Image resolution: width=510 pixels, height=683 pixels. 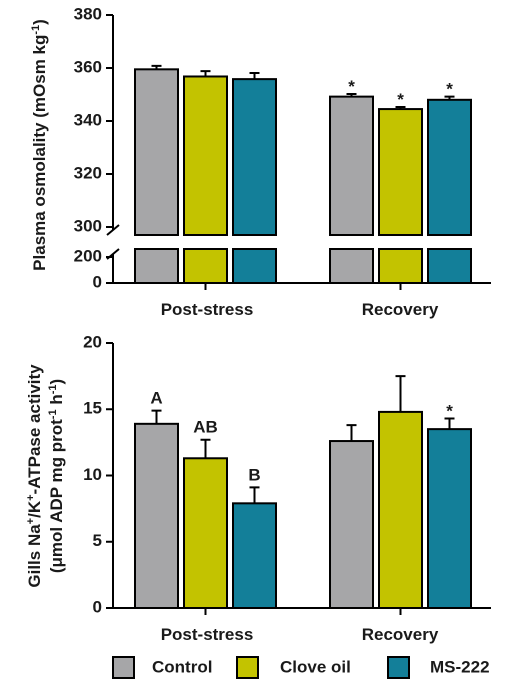 What do you see at coordinates (39, 145) in the screenshot?
I see `osmolality-y-axis-label: Plasma osmolality (mOsm kg-1)` at bounding box center [39, 145].